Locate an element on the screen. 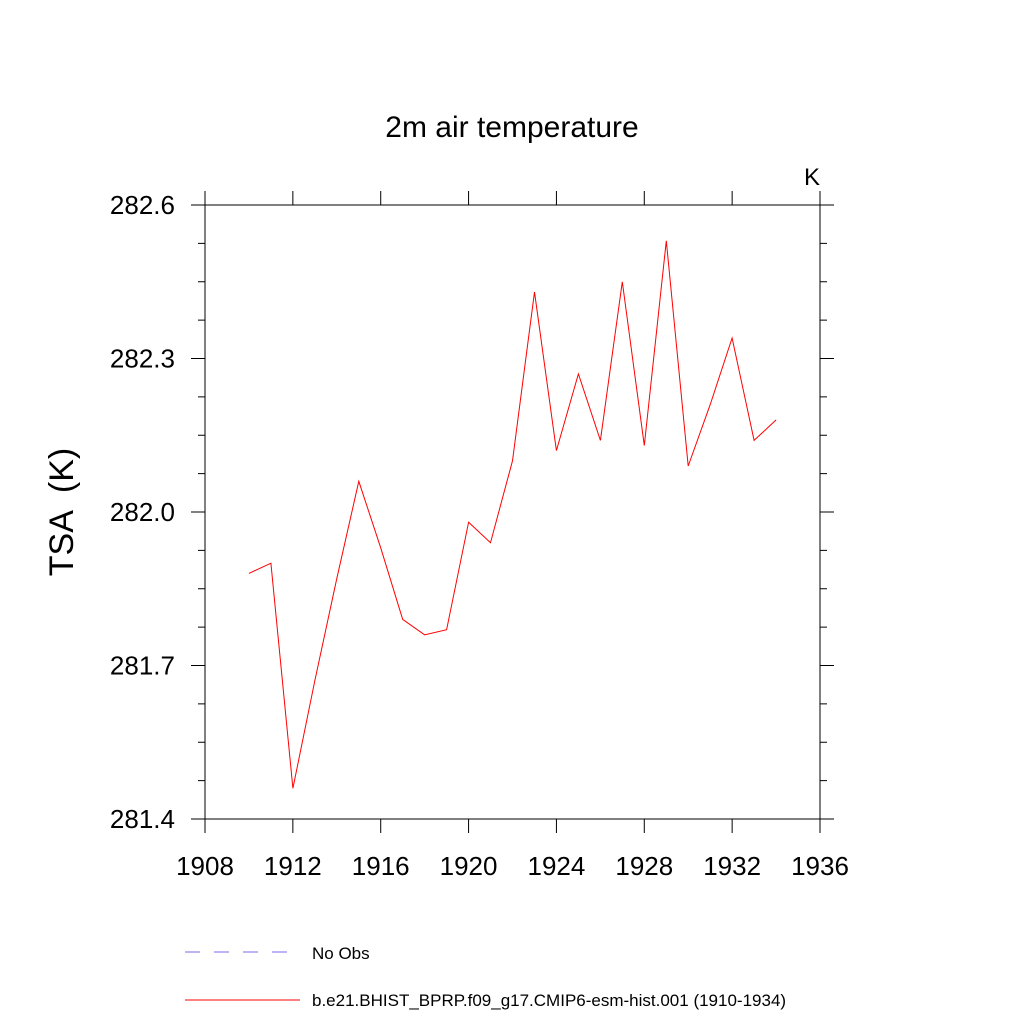 The image size is (1024, 1024). x-tick-label: 1924 is located at coordinates (557, 866).